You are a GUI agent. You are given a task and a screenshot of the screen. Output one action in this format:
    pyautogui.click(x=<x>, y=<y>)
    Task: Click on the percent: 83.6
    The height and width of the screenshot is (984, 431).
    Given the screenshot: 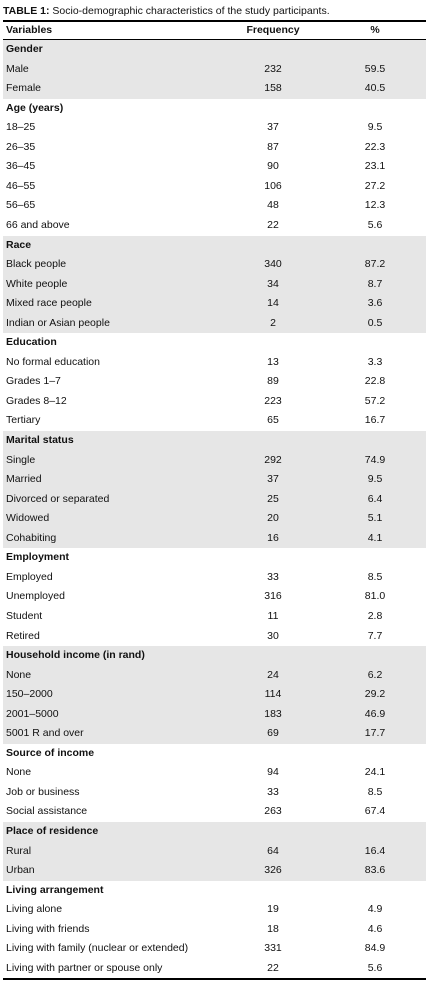 What is the action you would take?
    pyautogui.click(x=375, y=870)
    